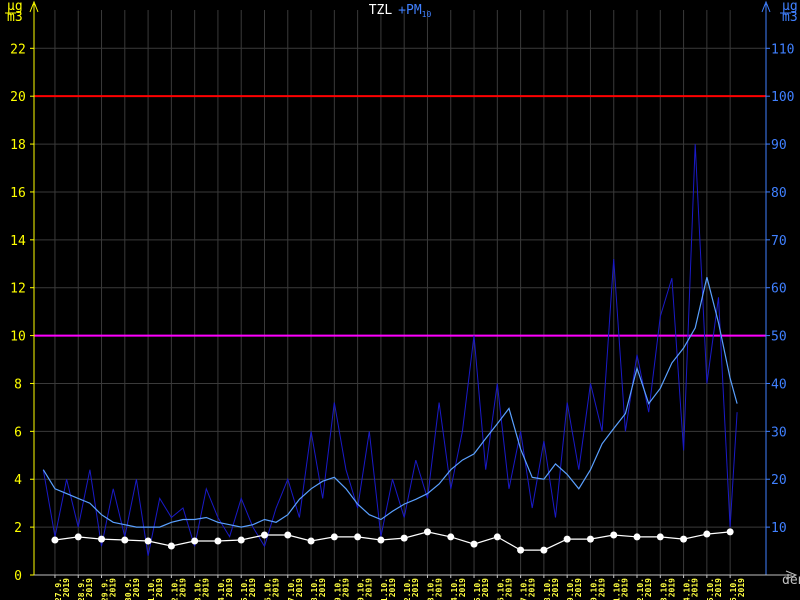 This screenshot has width=800, height=600. What do you see at coordinates (779, 384) in the screenshot?
I see `y2-tick-label: 40` at bounding box center [779, 384].